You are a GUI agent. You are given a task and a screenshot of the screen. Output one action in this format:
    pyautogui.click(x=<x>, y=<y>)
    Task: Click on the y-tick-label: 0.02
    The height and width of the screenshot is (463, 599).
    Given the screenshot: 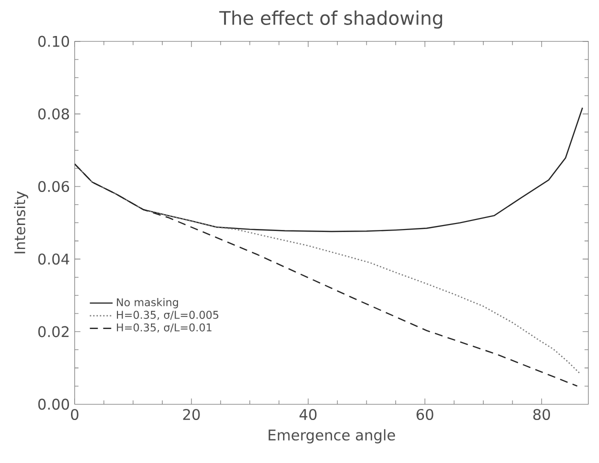 What is the action you would take?
    pyautogui.click(x=53, y=332)
    